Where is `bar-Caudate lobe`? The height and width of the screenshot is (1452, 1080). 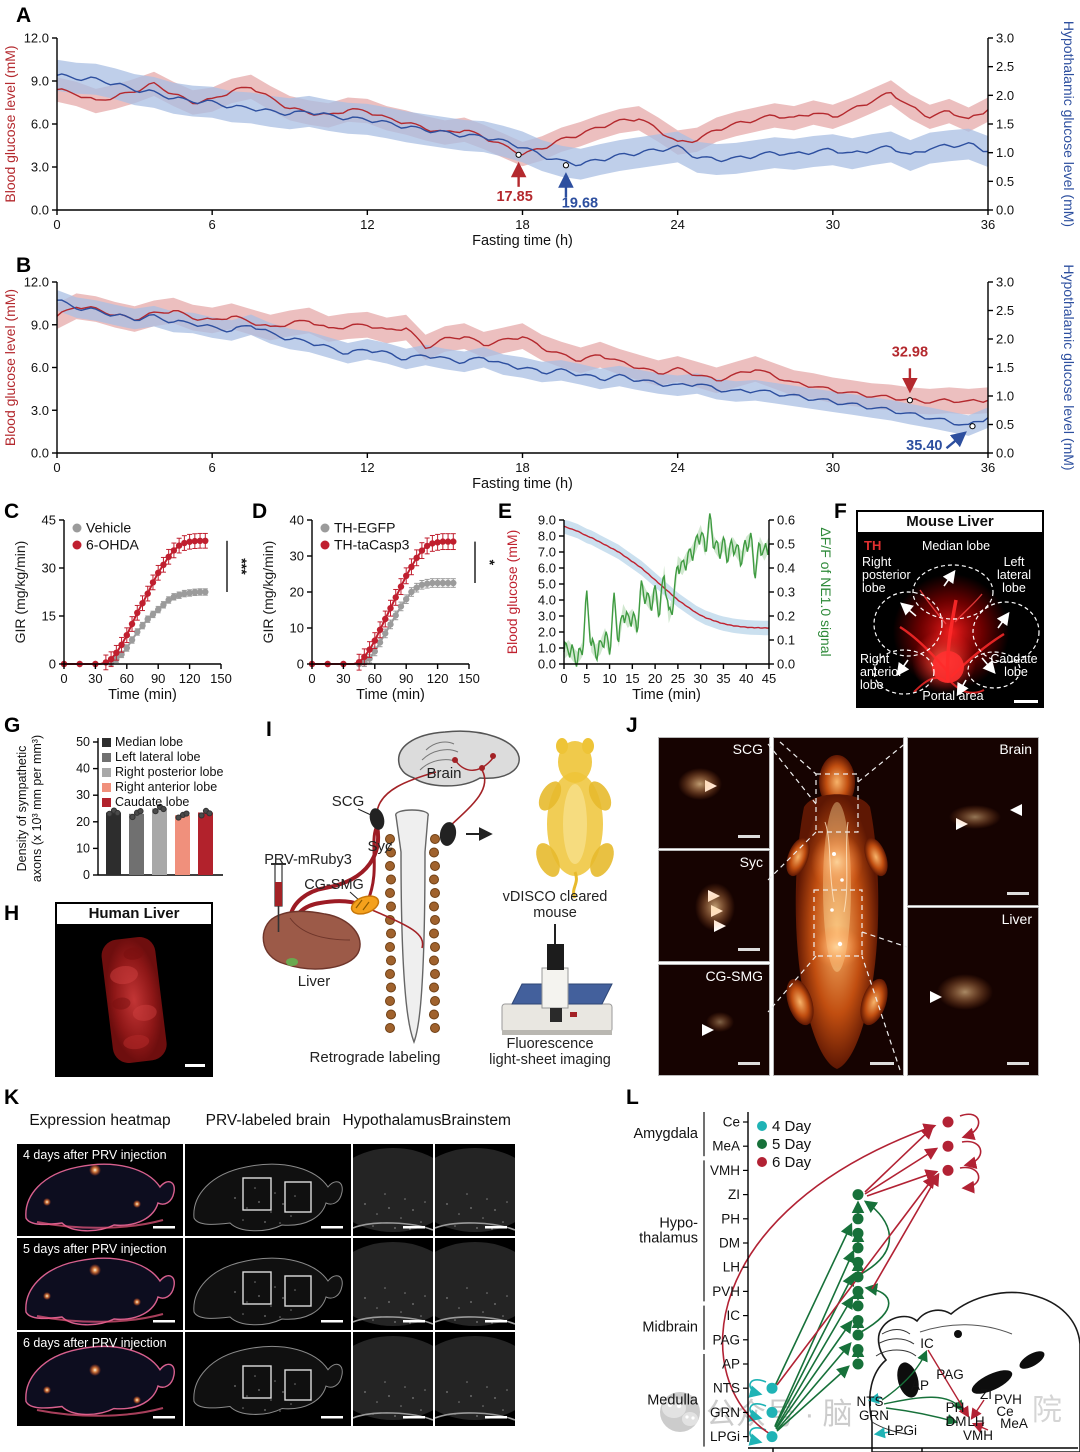 bar-Caudate lobe is located at coordinates (205, 843).